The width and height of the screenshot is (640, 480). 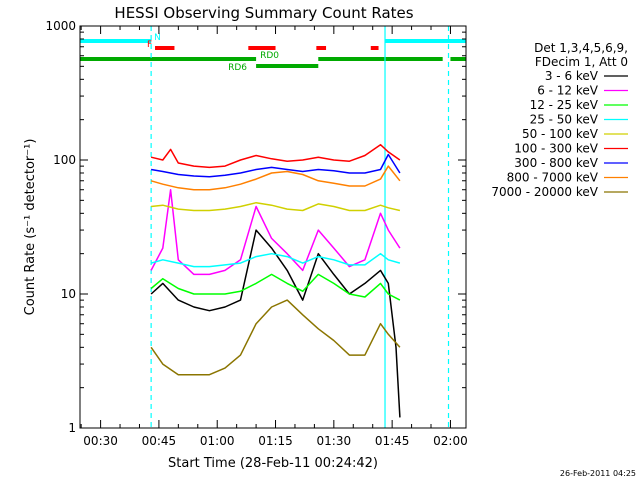 What do you see at coordinates (217, 441) in the screenshot?
I see `x-tick-label: 01:00` at bounding box center [217, 441].